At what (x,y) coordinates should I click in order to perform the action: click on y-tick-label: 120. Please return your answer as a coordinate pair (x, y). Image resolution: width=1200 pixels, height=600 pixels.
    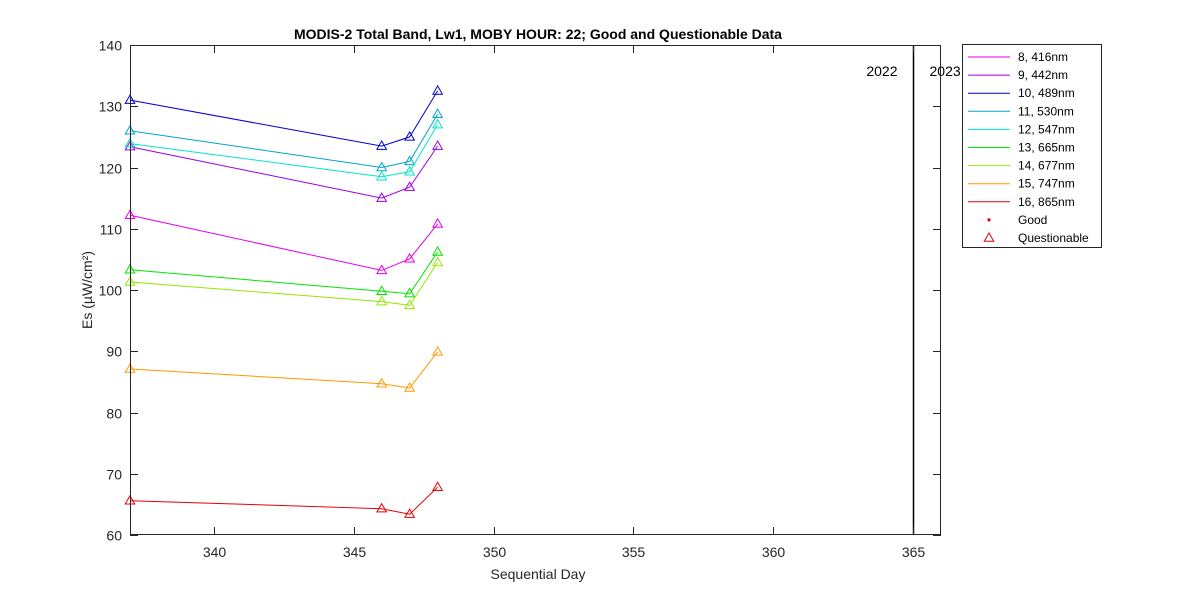
    Looking at the image, I should click on (111, 169).